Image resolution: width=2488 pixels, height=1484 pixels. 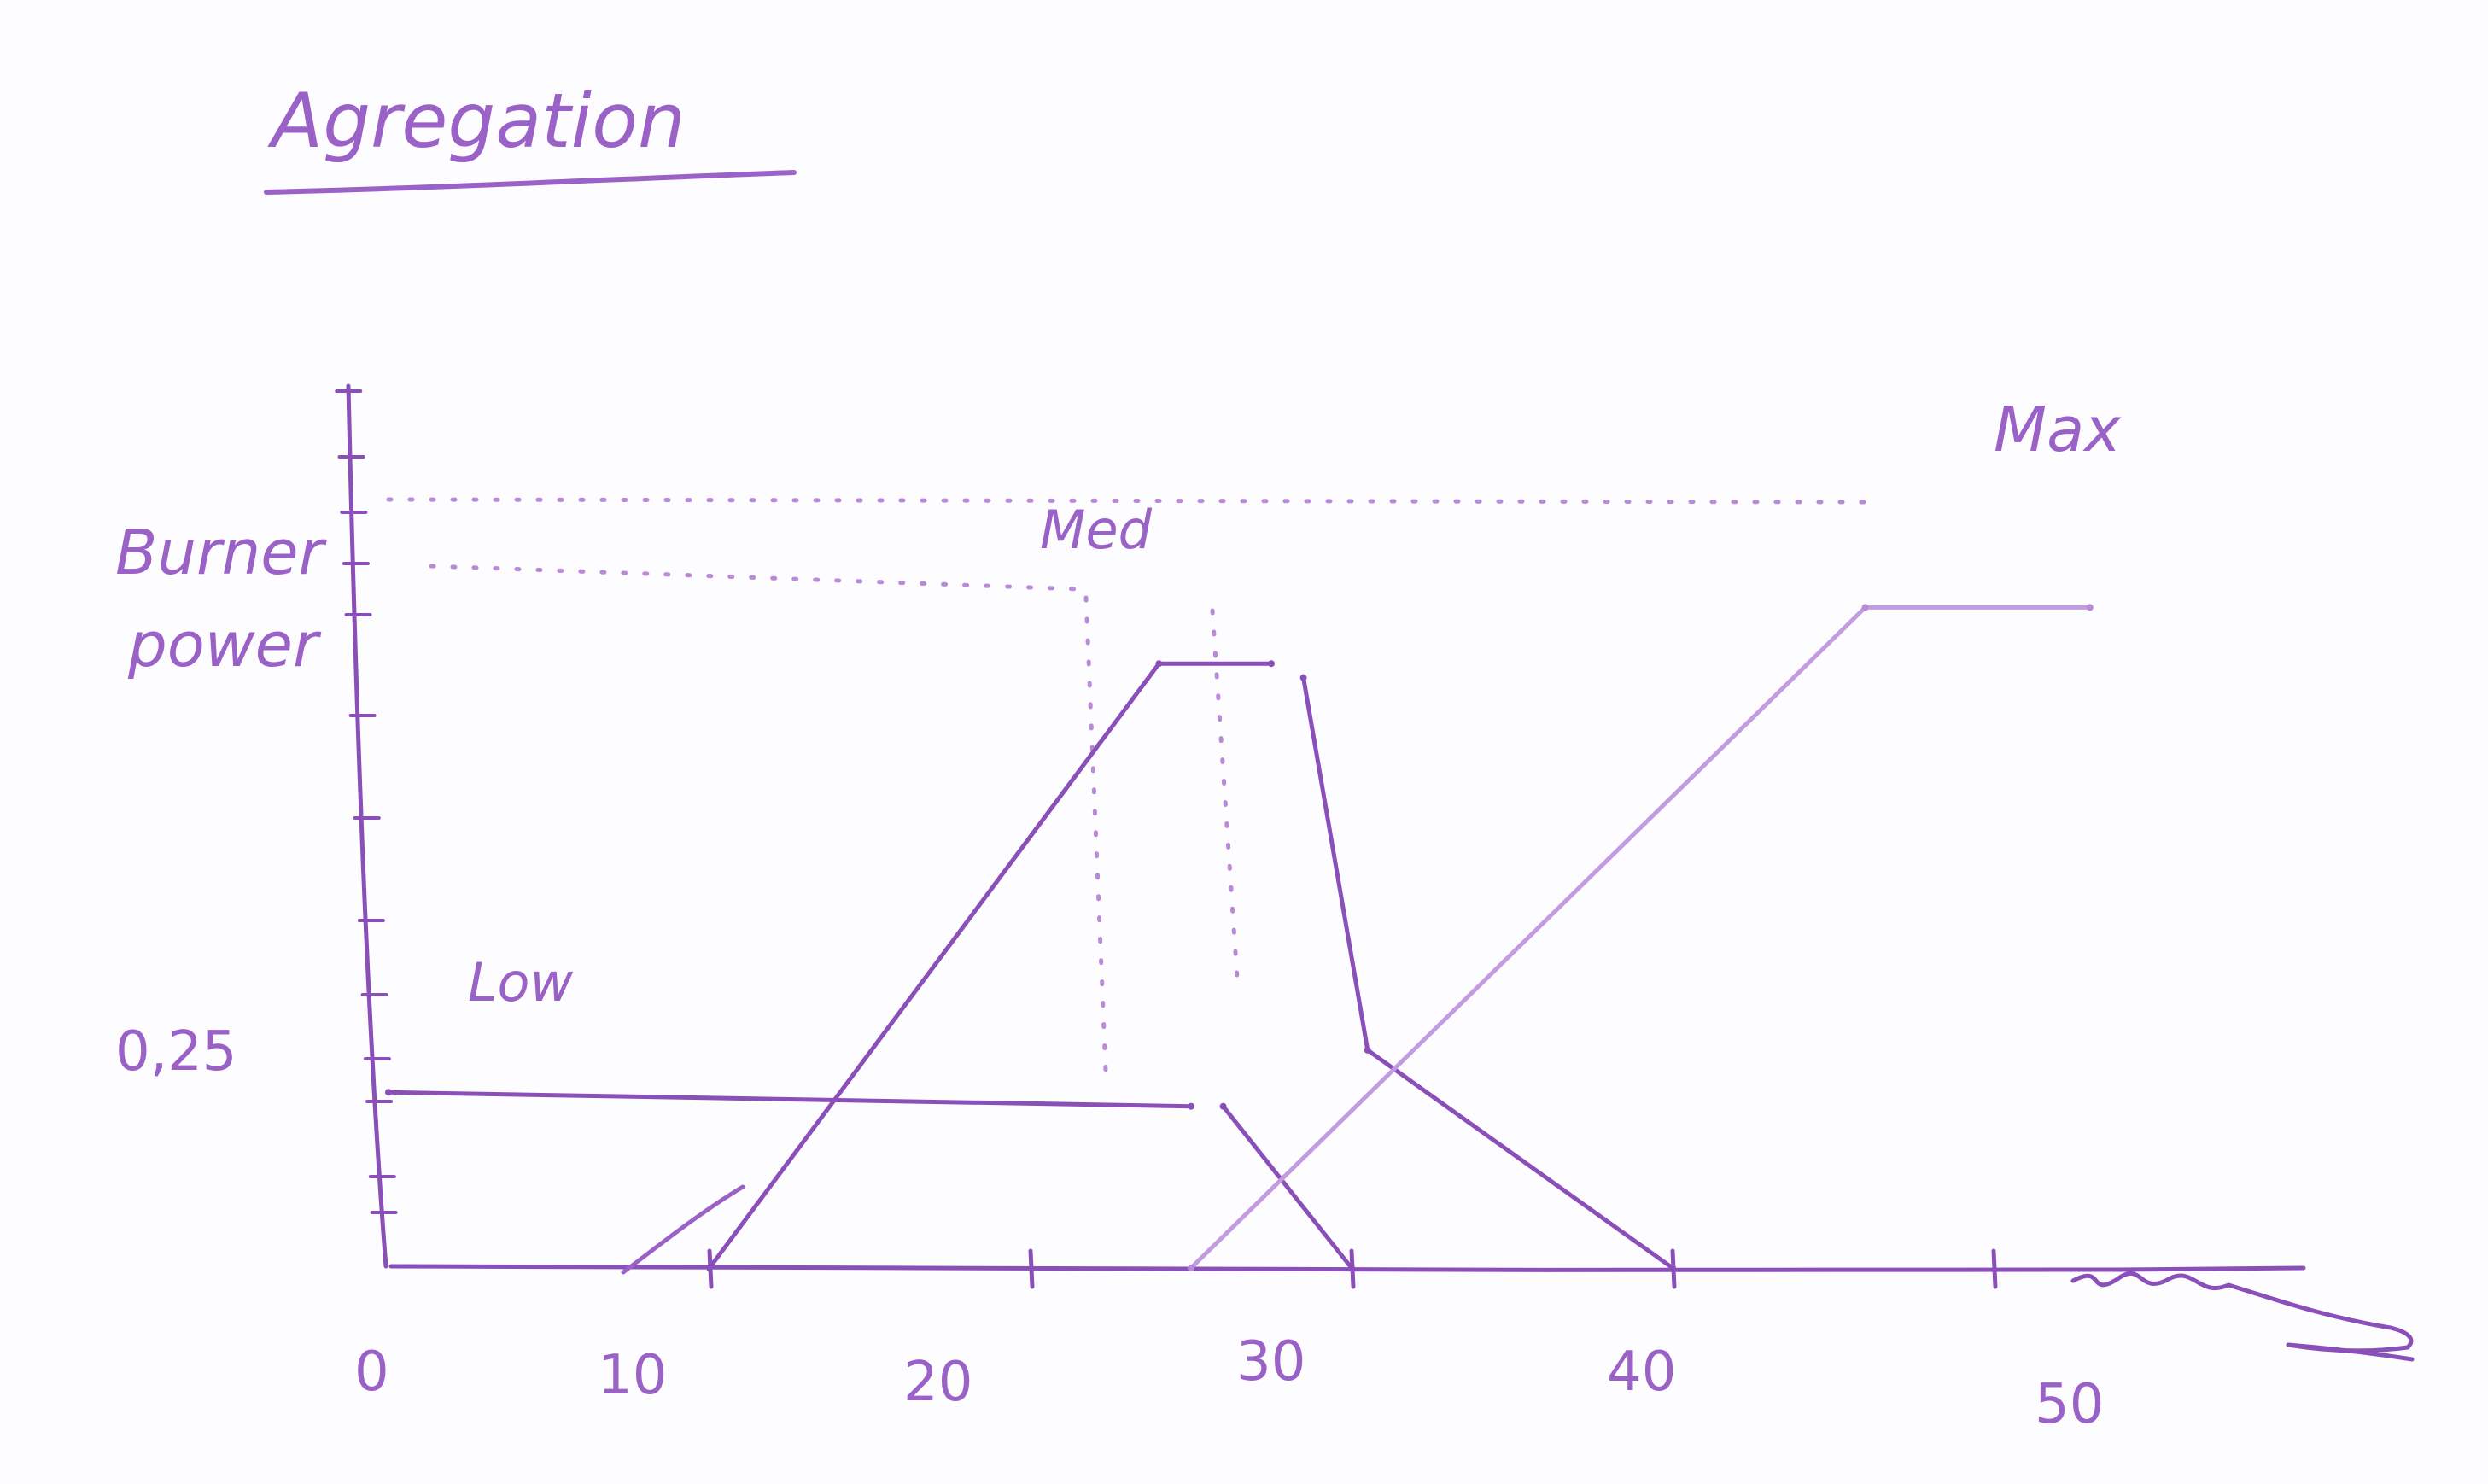 What do you see at coordinates (632, 1375) in the screenshot?
I see `x-tick-label-10: 10` at bounding box center [632, 1375].